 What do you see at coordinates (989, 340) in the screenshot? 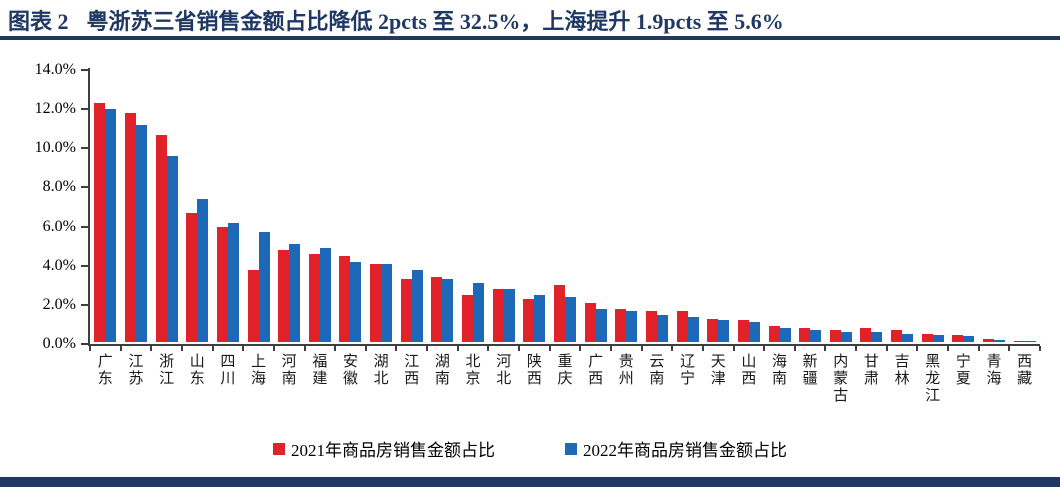
I see `bar-2021-青海` at bounding box center [989, 340].